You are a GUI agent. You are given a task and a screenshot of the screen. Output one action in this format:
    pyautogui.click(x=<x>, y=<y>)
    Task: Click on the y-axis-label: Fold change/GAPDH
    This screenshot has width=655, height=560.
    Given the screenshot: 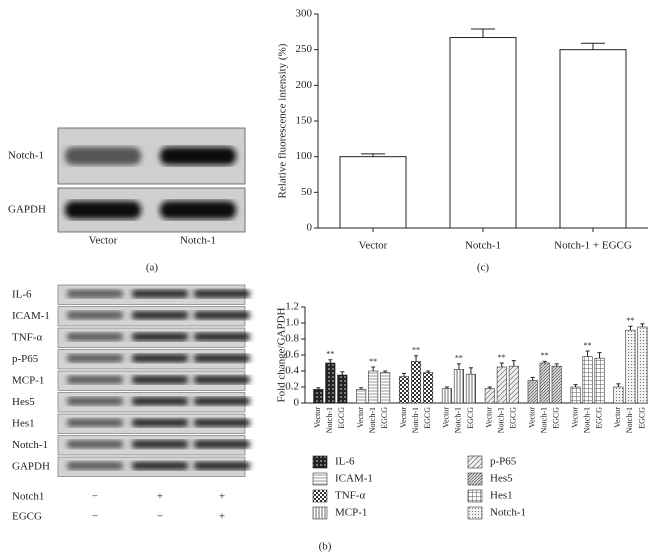 What is the action you would take?
    pyautogui.click(x=282, y=354)
    